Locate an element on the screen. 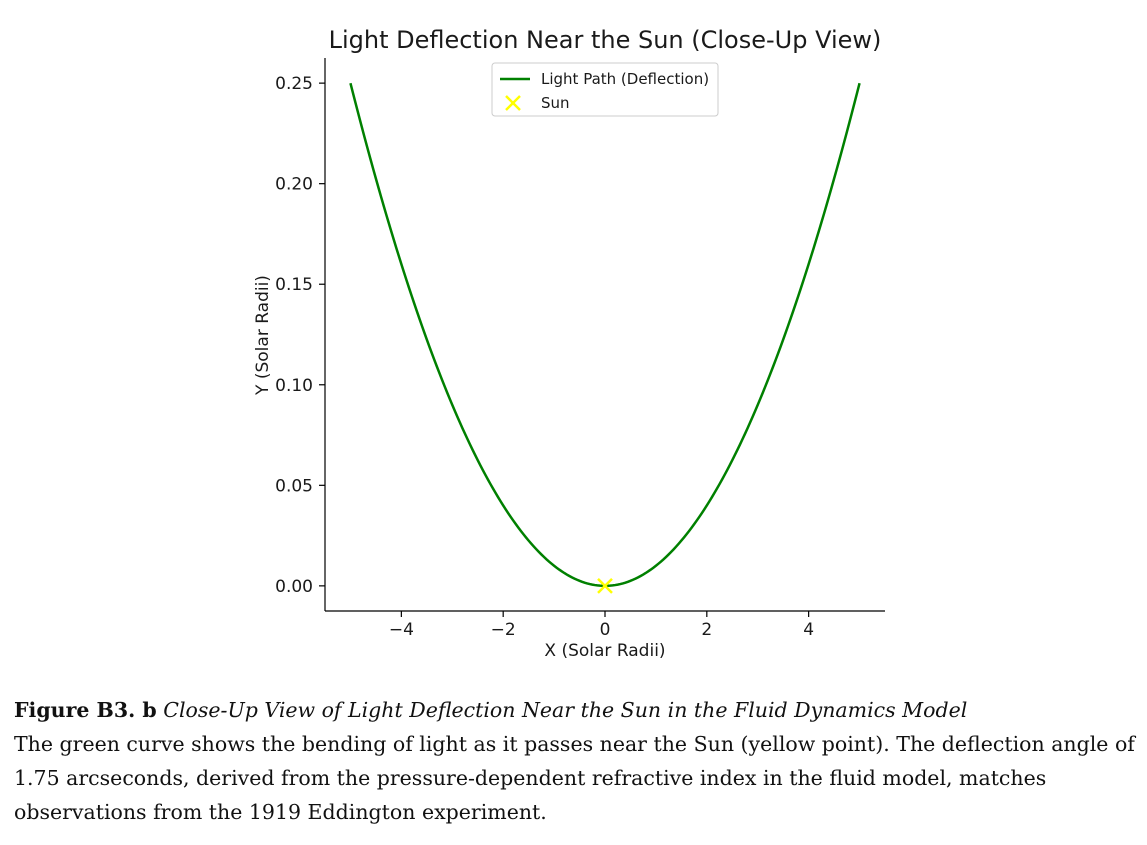  y-tick-label: 0.10 is located at coordinates (294, 386).